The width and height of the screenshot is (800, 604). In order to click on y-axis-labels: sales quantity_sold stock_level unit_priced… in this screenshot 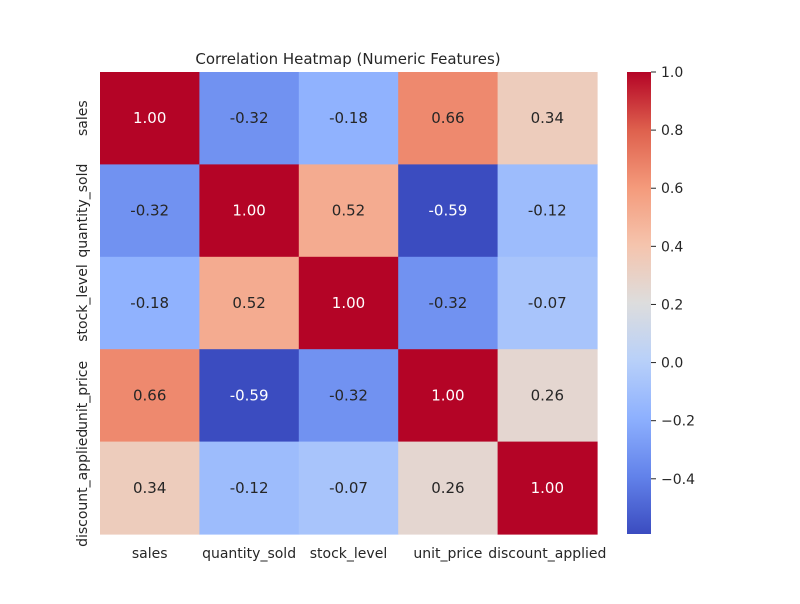, I will do `click(83, 323)`.